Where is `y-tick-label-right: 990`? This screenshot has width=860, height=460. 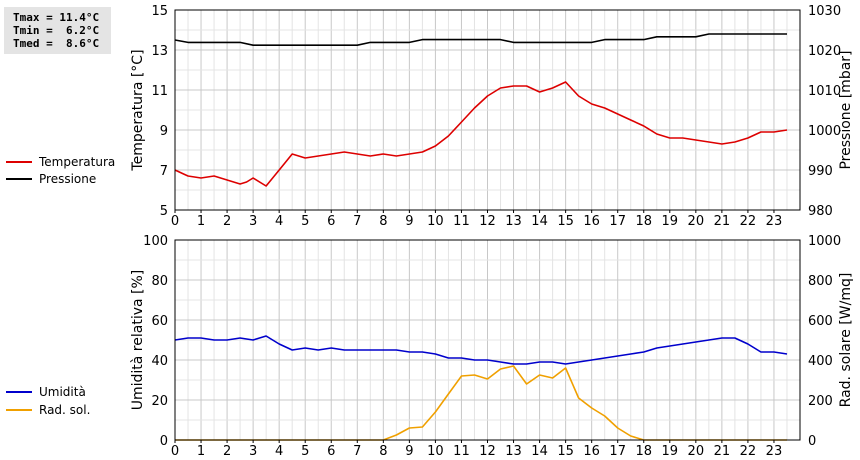 y-tick-label-right: 990 is located at coordinates (820, 171).